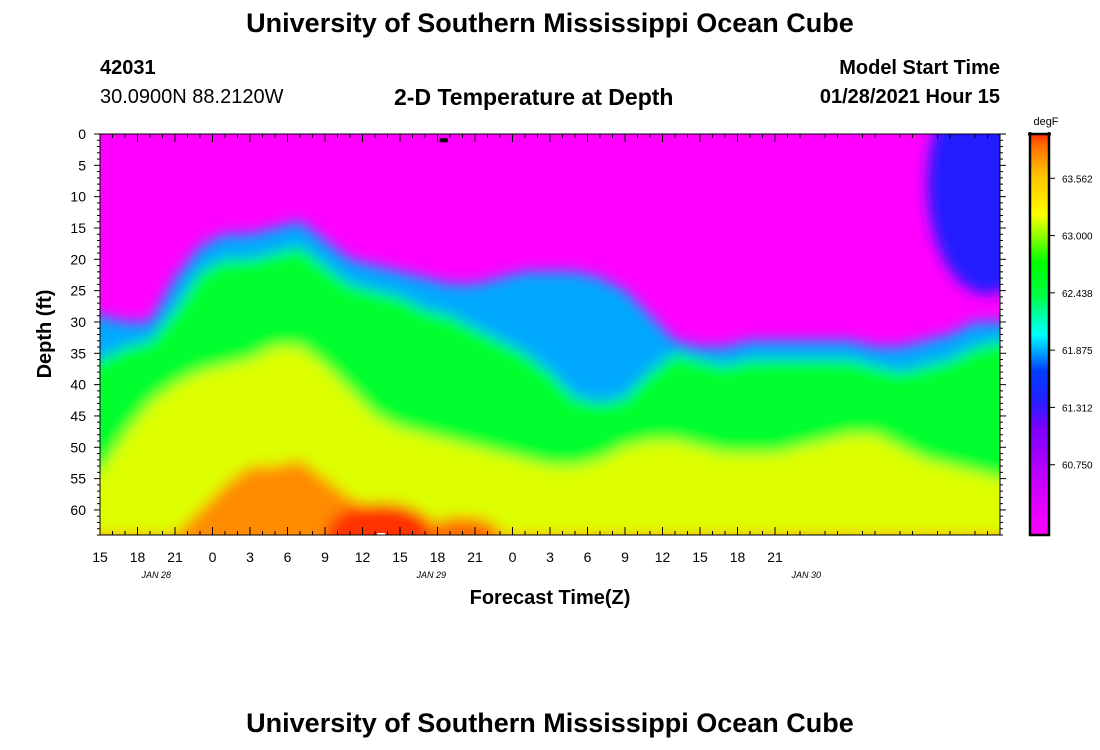  What do you see at coordinates (78, 259) in the screenshot?
I see `y-tick-label: 20` at bounding box center [78, 259].